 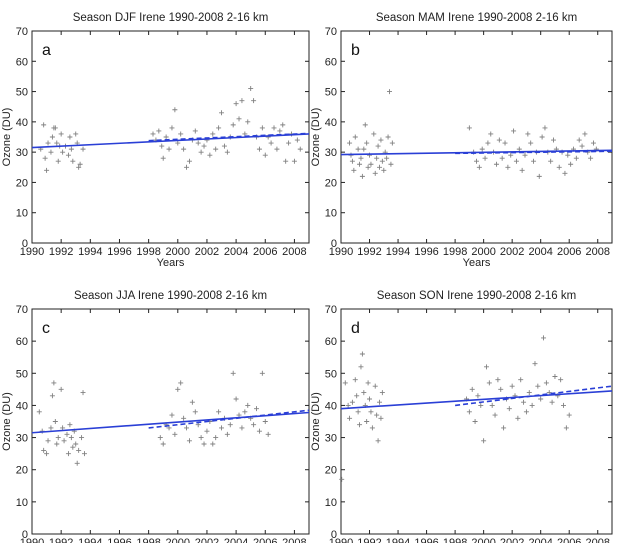 I want to click on y-tick-label: 50, so click(x=22, y=374).